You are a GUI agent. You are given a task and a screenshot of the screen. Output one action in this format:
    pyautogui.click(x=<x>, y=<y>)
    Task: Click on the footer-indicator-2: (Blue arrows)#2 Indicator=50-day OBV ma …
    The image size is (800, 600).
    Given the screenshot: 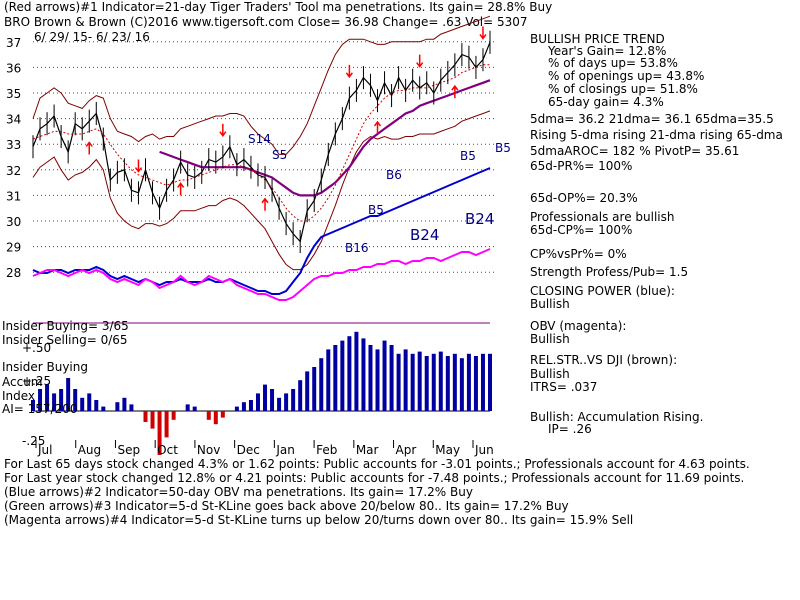 What is the action you would take?
    pyautogui.click(x=238, y=492)
    